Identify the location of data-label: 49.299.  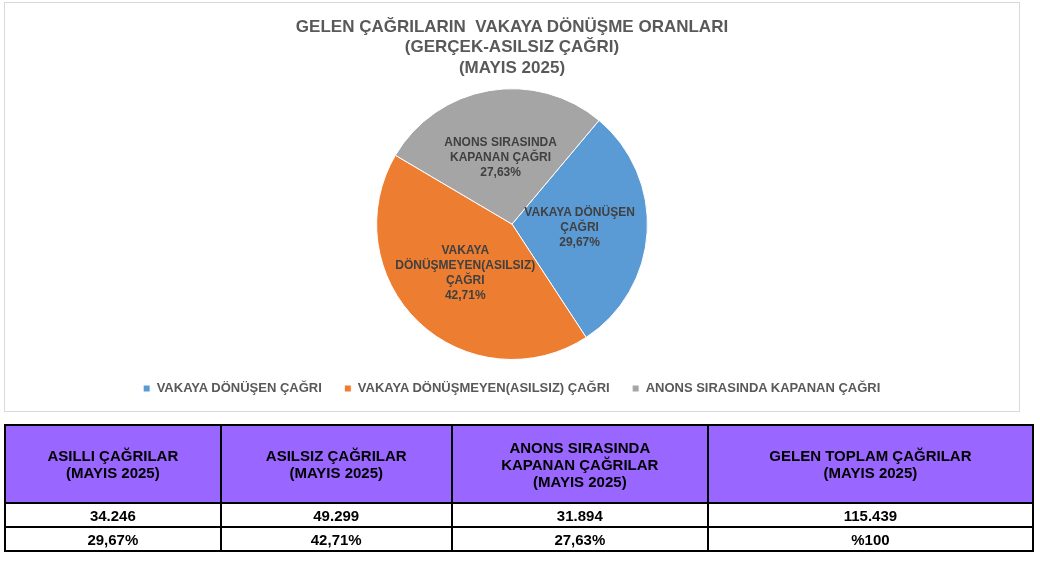
(336, 515).